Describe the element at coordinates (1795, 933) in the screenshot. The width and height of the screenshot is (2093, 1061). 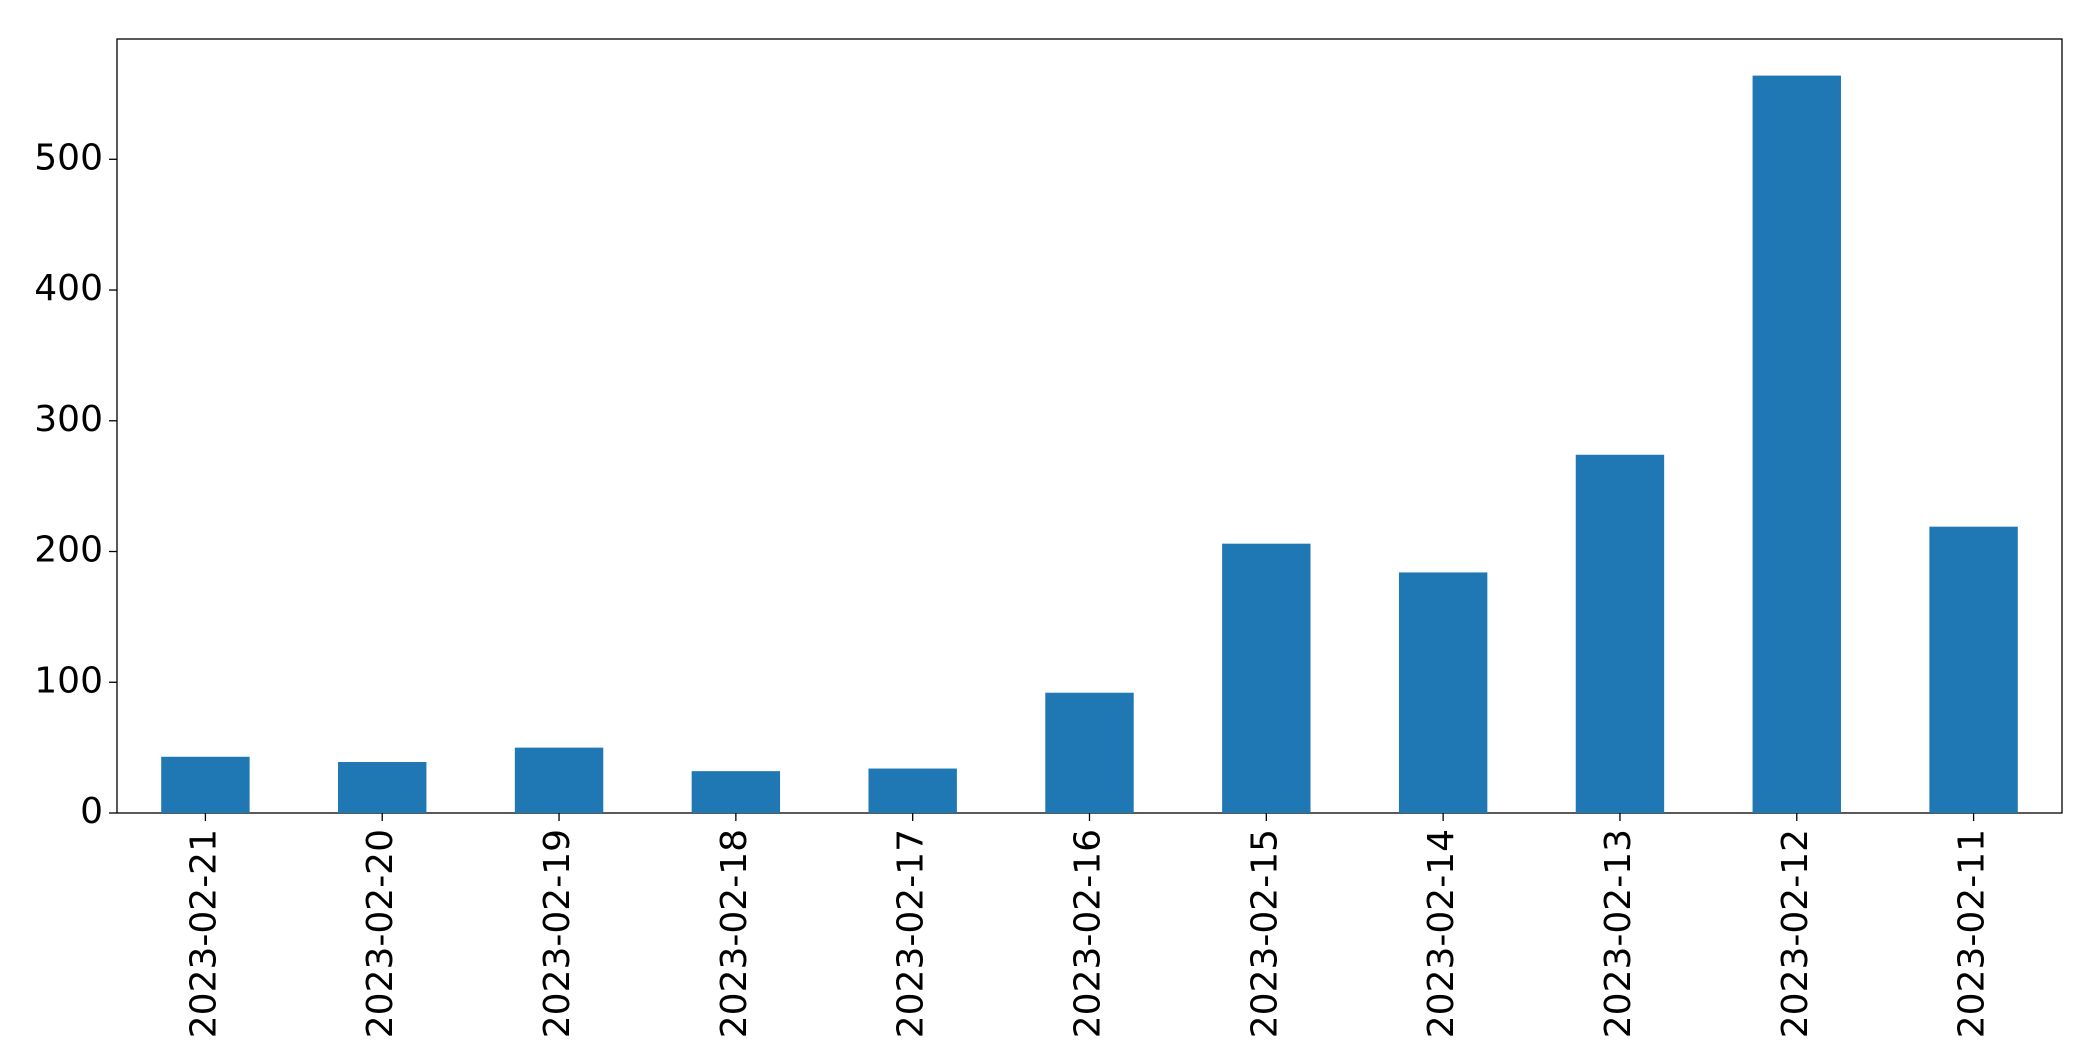
I see `x-tick-label: 2023-02-12` at that location.